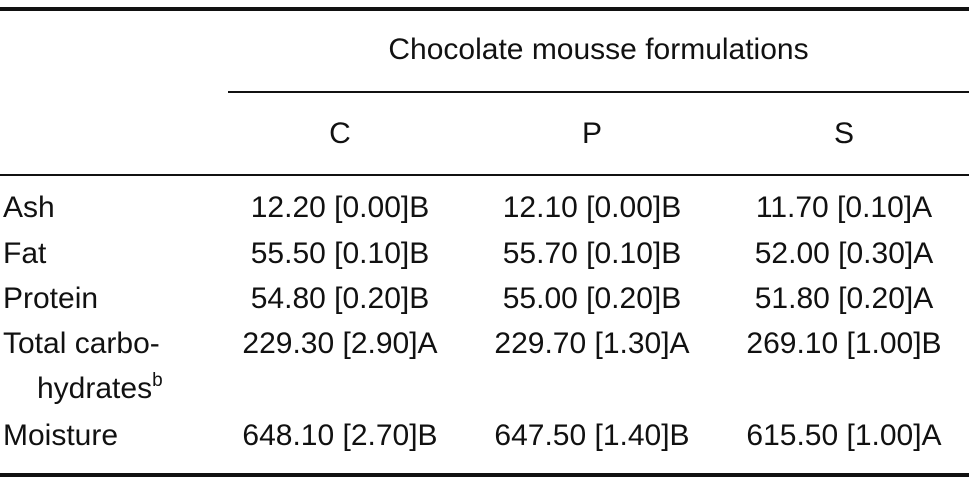 The image size is (969, 484). I want to click on table-top-rule, so click(484, 9).